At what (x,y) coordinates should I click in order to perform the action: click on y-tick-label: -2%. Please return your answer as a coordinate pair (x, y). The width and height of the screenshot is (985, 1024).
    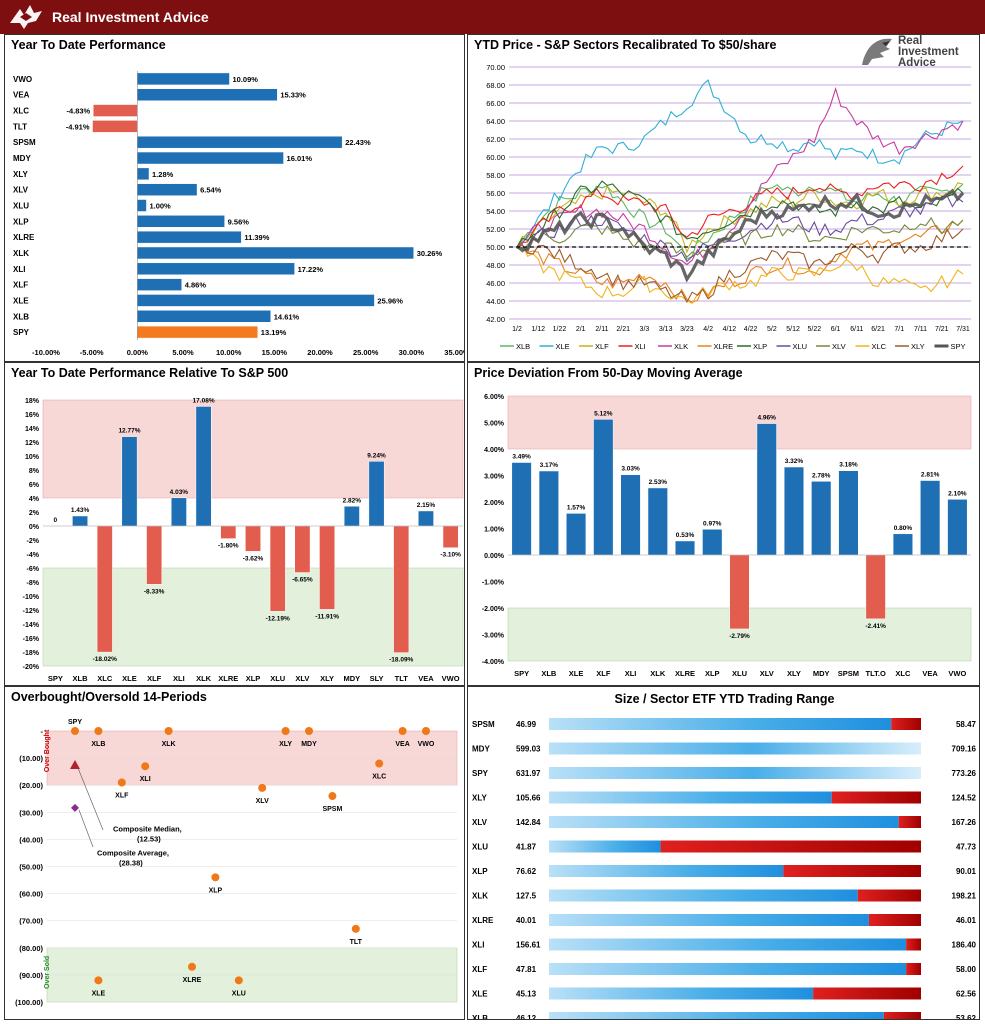
    Looking at the image, I should click on (33, 541).